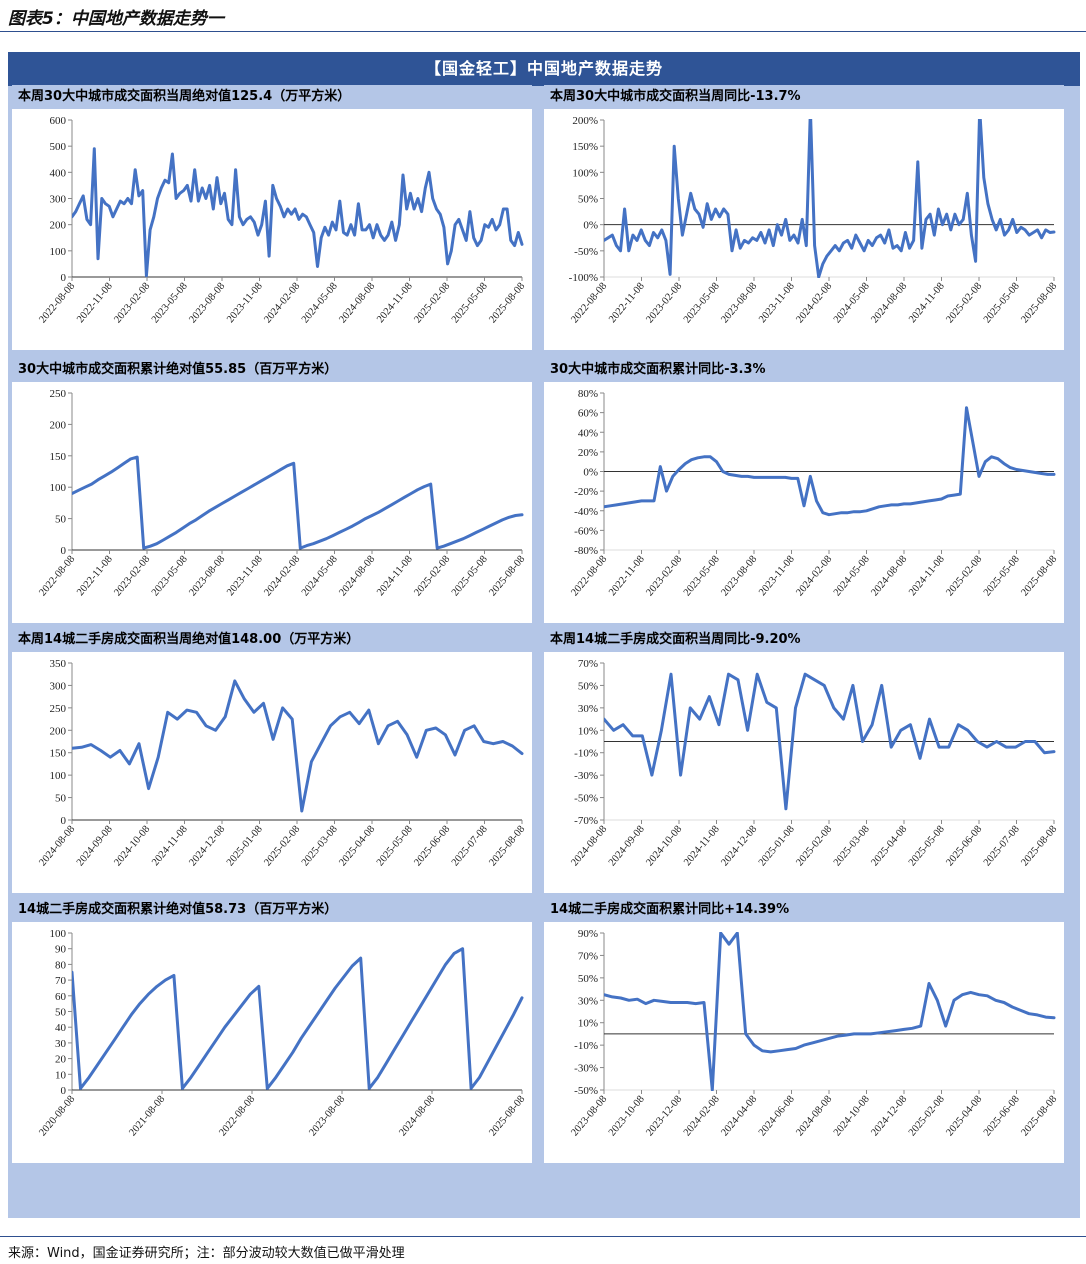 Image resolution: width=1086 pixels, height=1264 pixels. What do you see at coordinates (664, 1116) in the screenshot?
I see `x-tick-label: 2023-12-08` at bounding box center [664, 1116].